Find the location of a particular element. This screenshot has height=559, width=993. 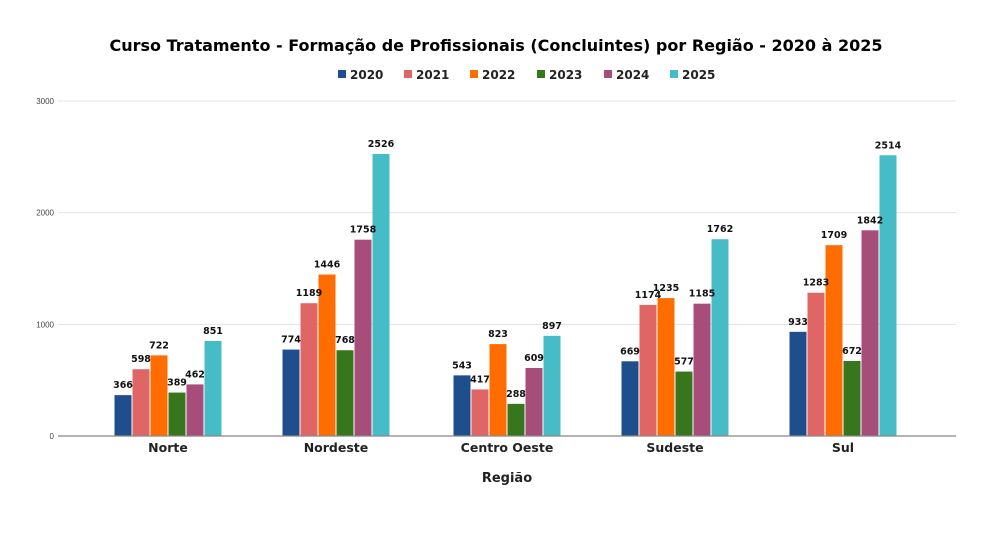

y-tick-label: 0 is located at coordinates (52, 436).